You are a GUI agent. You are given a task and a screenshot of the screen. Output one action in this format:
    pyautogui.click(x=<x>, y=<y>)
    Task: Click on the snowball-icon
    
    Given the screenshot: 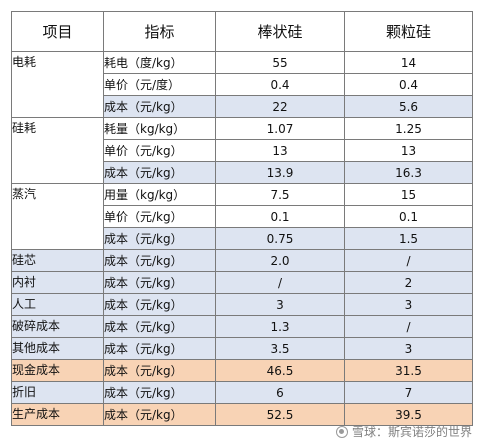 What is the action you would take?
    pyautogui.click(x=341, y=431)
    